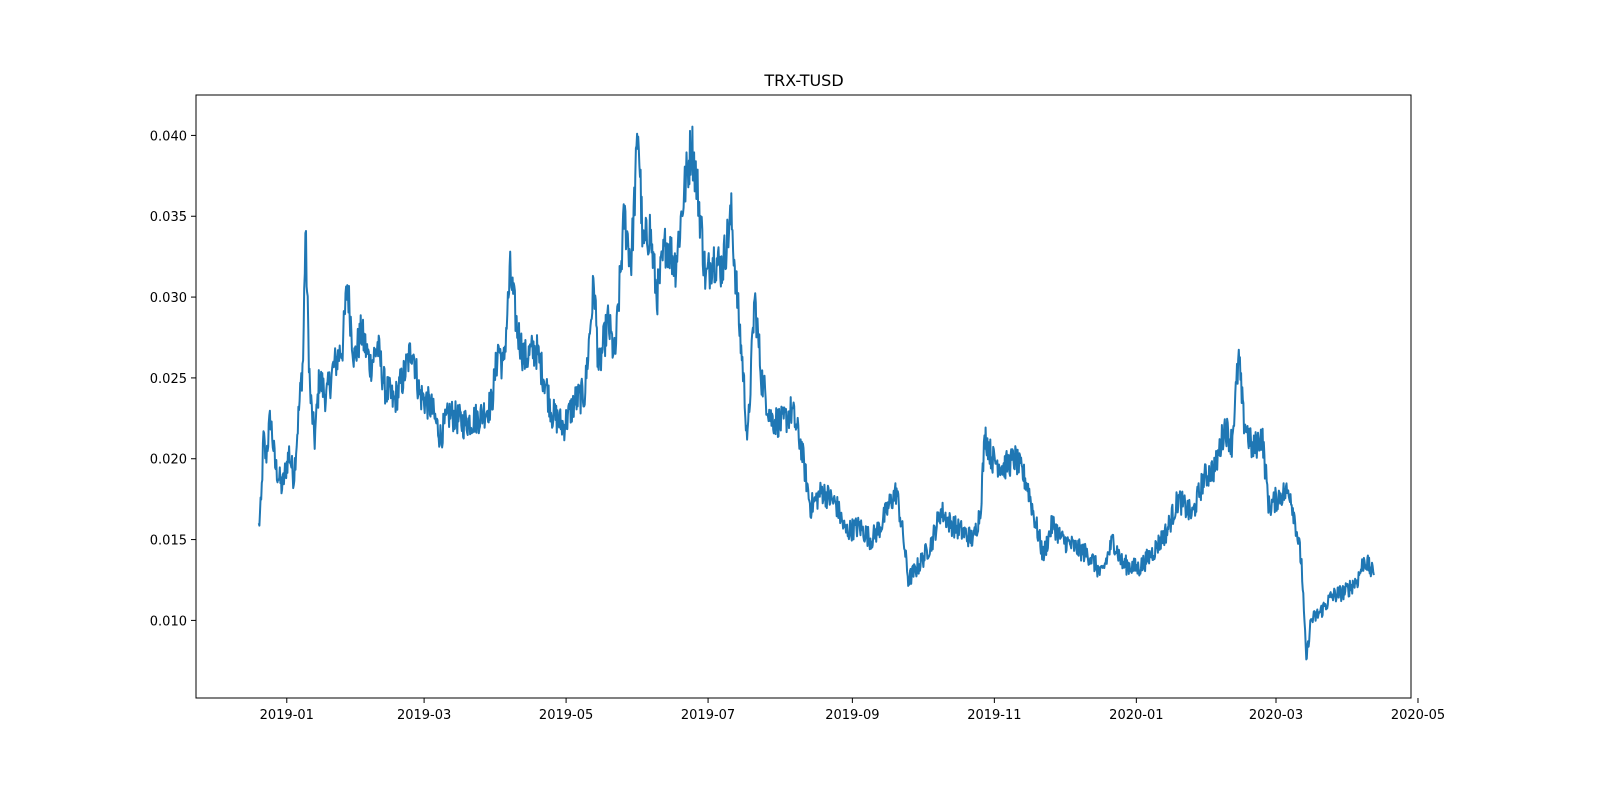  What do you see at coordinates (168, 298) in the screenshot?
I see `y-tick-label-4: 0.030` at bounding box center [168, 298].